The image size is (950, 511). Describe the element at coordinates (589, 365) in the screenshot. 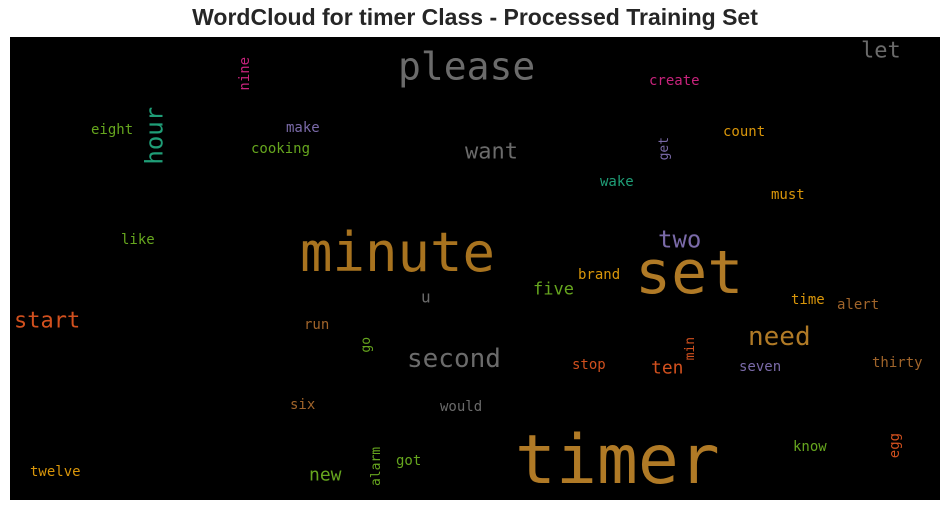

I see `word-stop: stop` at that location.